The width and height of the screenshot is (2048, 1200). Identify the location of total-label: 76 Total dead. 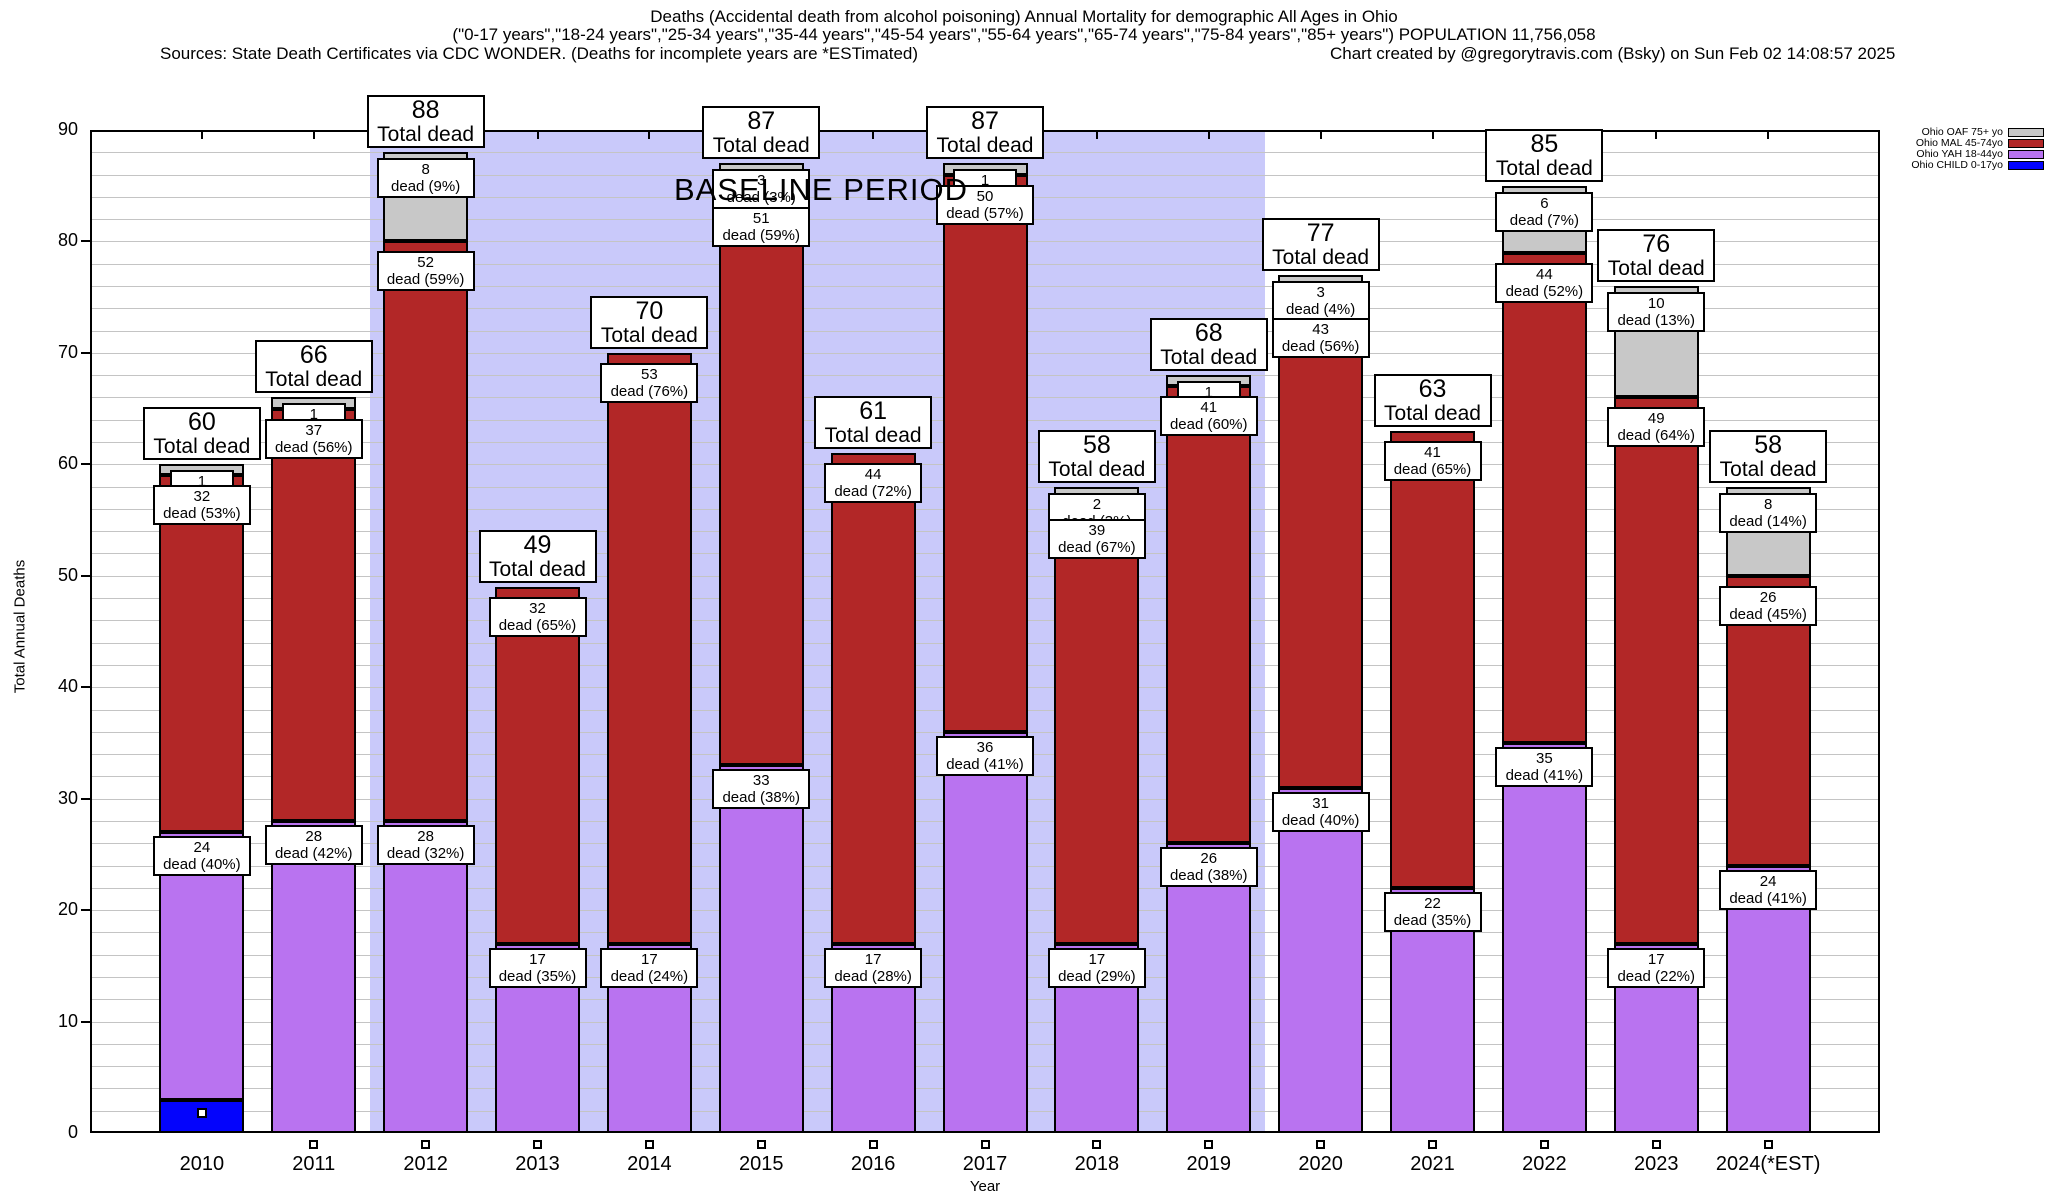
(1656, 256).